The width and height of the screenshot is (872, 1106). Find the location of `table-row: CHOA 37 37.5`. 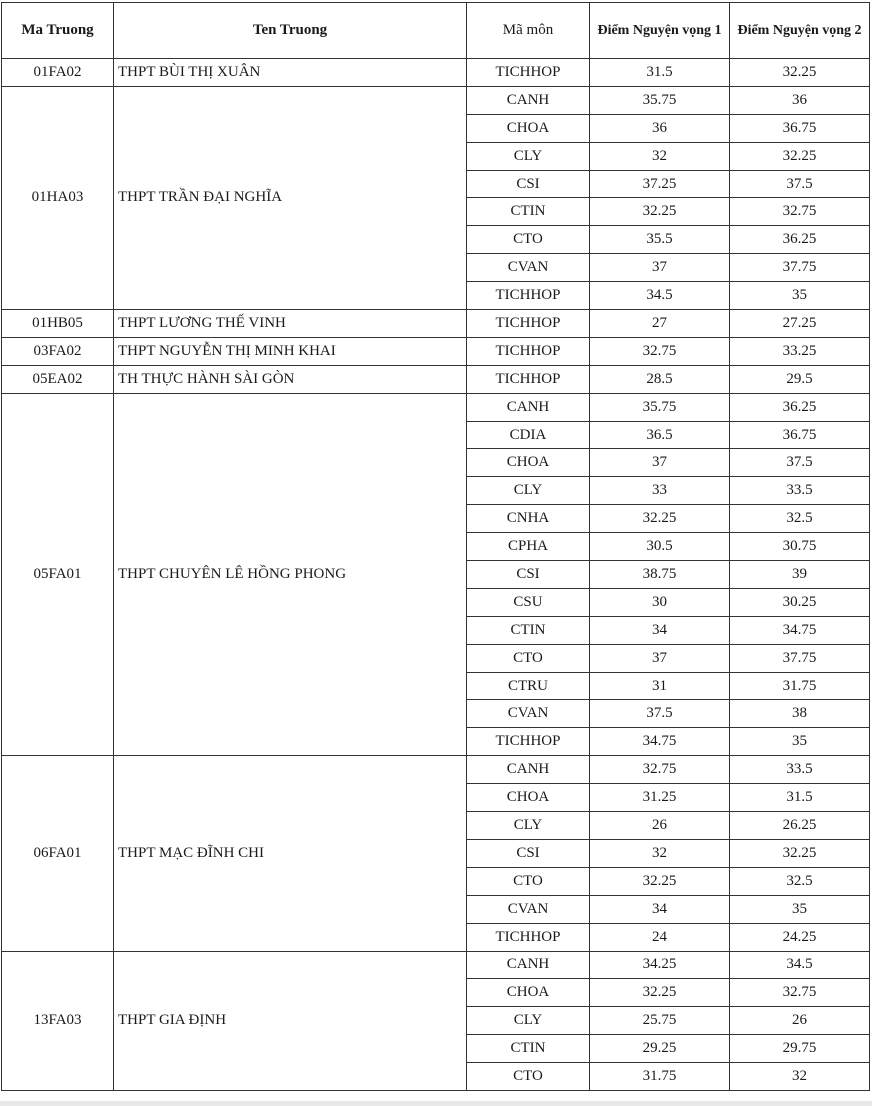

table-row: CHOA 37 37.5 is located at coordinates (436, 463).